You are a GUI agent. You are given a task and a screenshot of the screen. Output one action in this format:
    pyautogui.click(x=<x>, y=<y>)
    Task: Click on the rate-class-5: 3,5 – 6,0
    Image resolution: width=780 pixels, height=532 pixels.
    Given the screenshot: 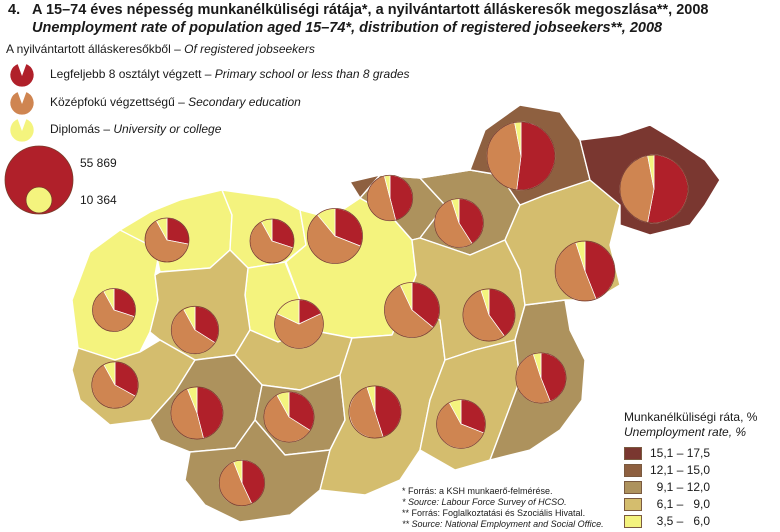 What is the action you would take?
    pyautogui.click(x=682, y=521)
    